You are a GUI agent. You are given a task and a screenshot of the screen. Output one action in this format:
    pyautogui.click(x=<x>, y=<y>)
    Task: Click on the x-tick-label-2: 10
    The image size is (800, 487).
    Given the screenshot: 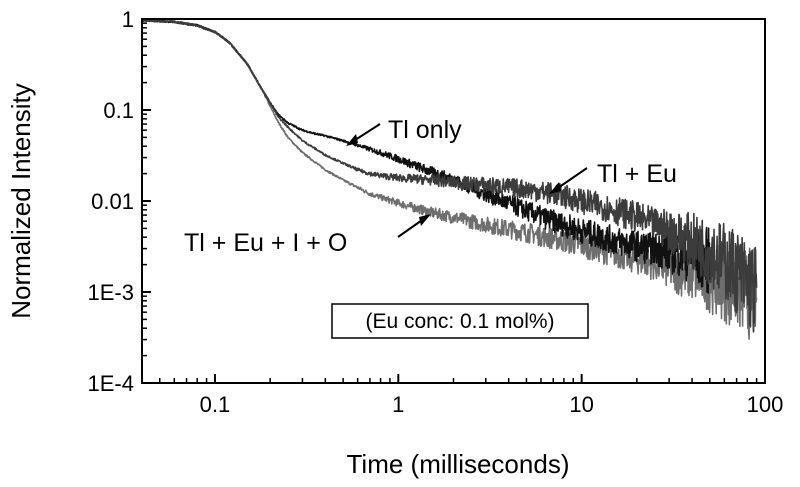 What is the action you would take?
    pyautogui.click(x=581, y=404)
    